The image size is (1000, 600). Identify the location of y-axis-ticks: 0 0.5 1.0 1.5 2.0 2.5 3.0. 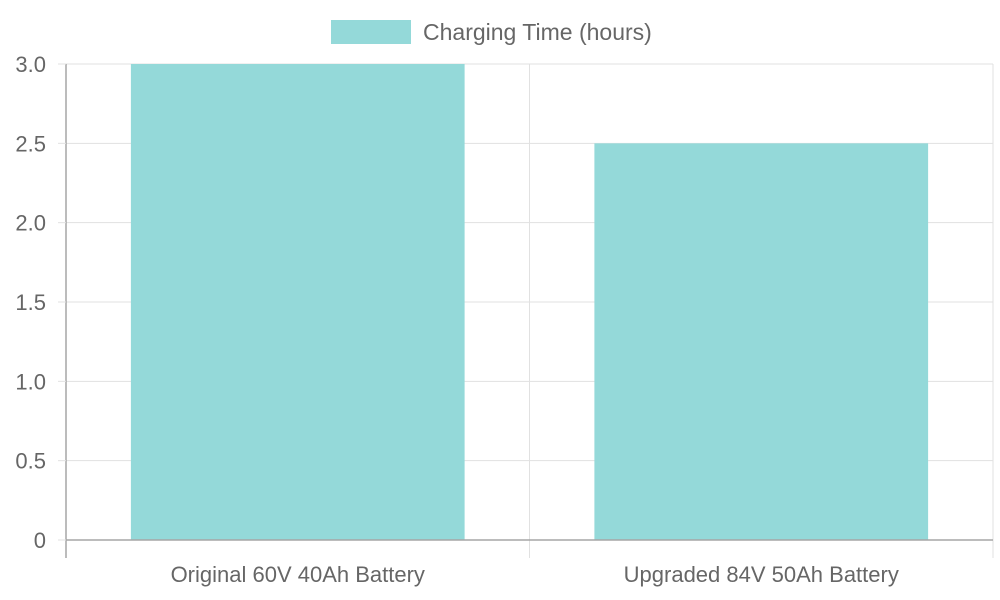
(40, 302).